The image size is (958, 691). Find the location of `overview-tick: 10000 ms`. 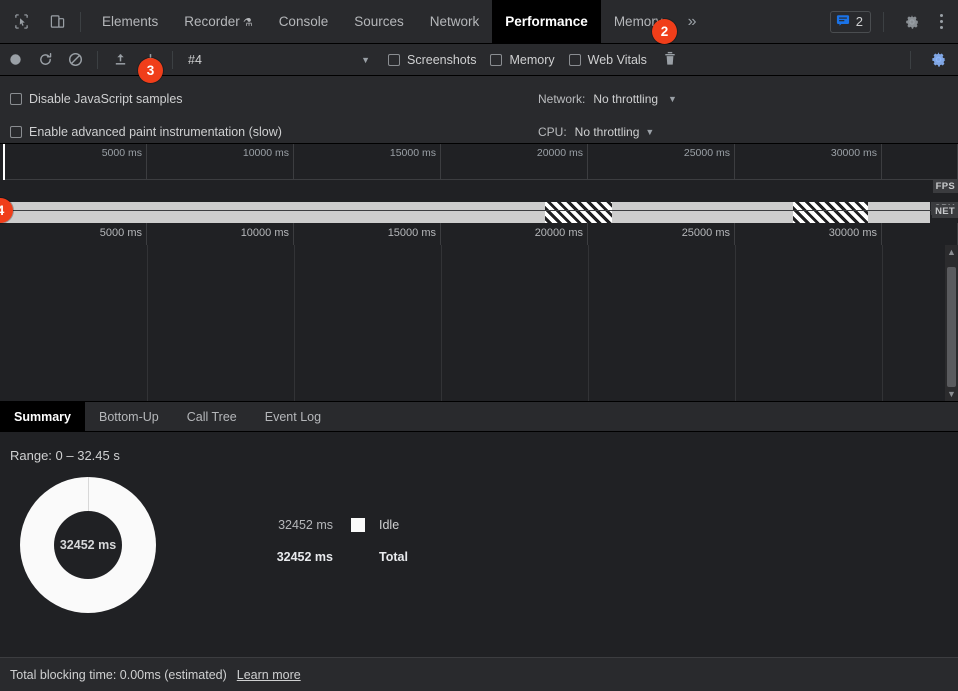

overview-tick: 10000 ms is located at coordinates (220, 161).